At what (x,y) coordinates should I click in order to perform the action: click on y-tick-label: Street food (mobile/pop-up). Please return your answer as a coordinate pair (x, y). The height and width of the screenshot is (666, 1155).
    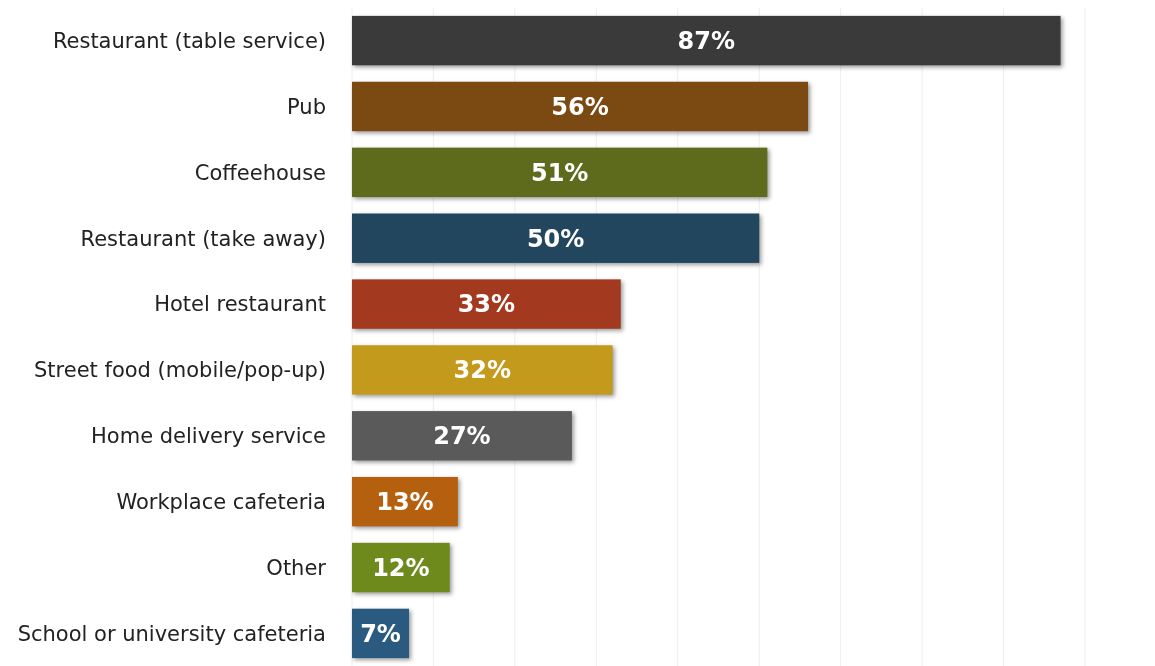
    Looking at the image, I should click on (180, 370).